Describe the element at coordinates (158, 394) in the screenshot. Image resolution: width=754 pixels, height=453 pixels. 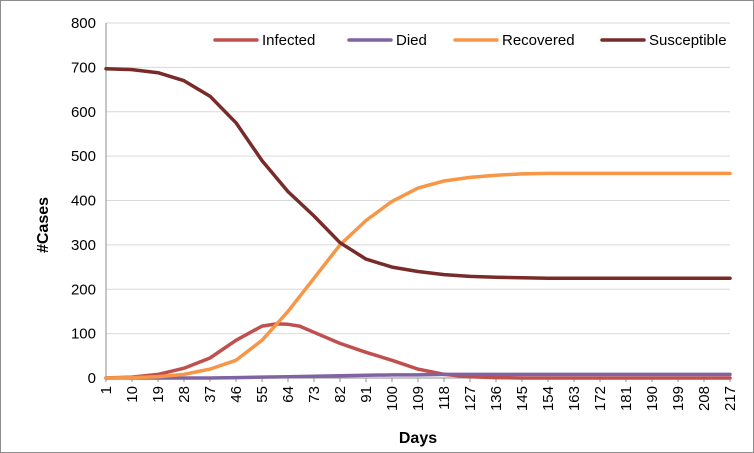
I see `x-tick-label: 19` at that location.